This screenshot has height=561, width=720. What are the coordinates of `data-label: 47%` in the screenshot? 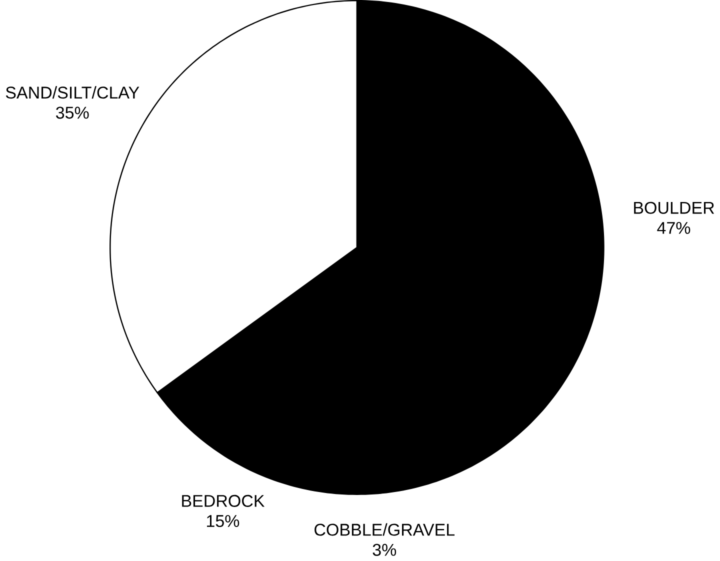 It's located at (673, 228).